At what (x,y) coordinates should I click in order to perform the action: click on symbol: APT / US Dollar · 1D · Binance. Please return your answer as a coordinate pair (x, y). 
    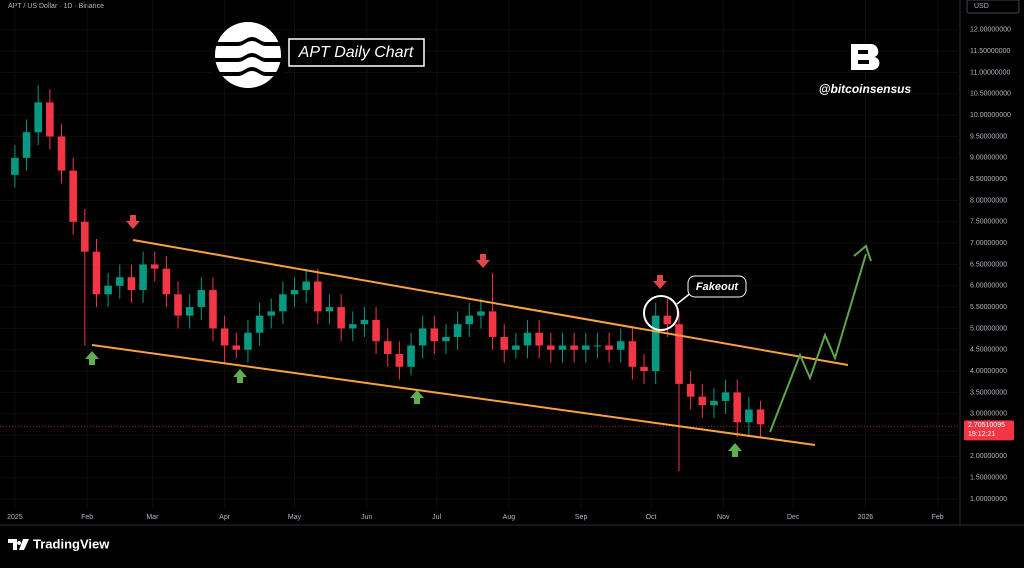
    Looking at the image, I should click on (56, 6).